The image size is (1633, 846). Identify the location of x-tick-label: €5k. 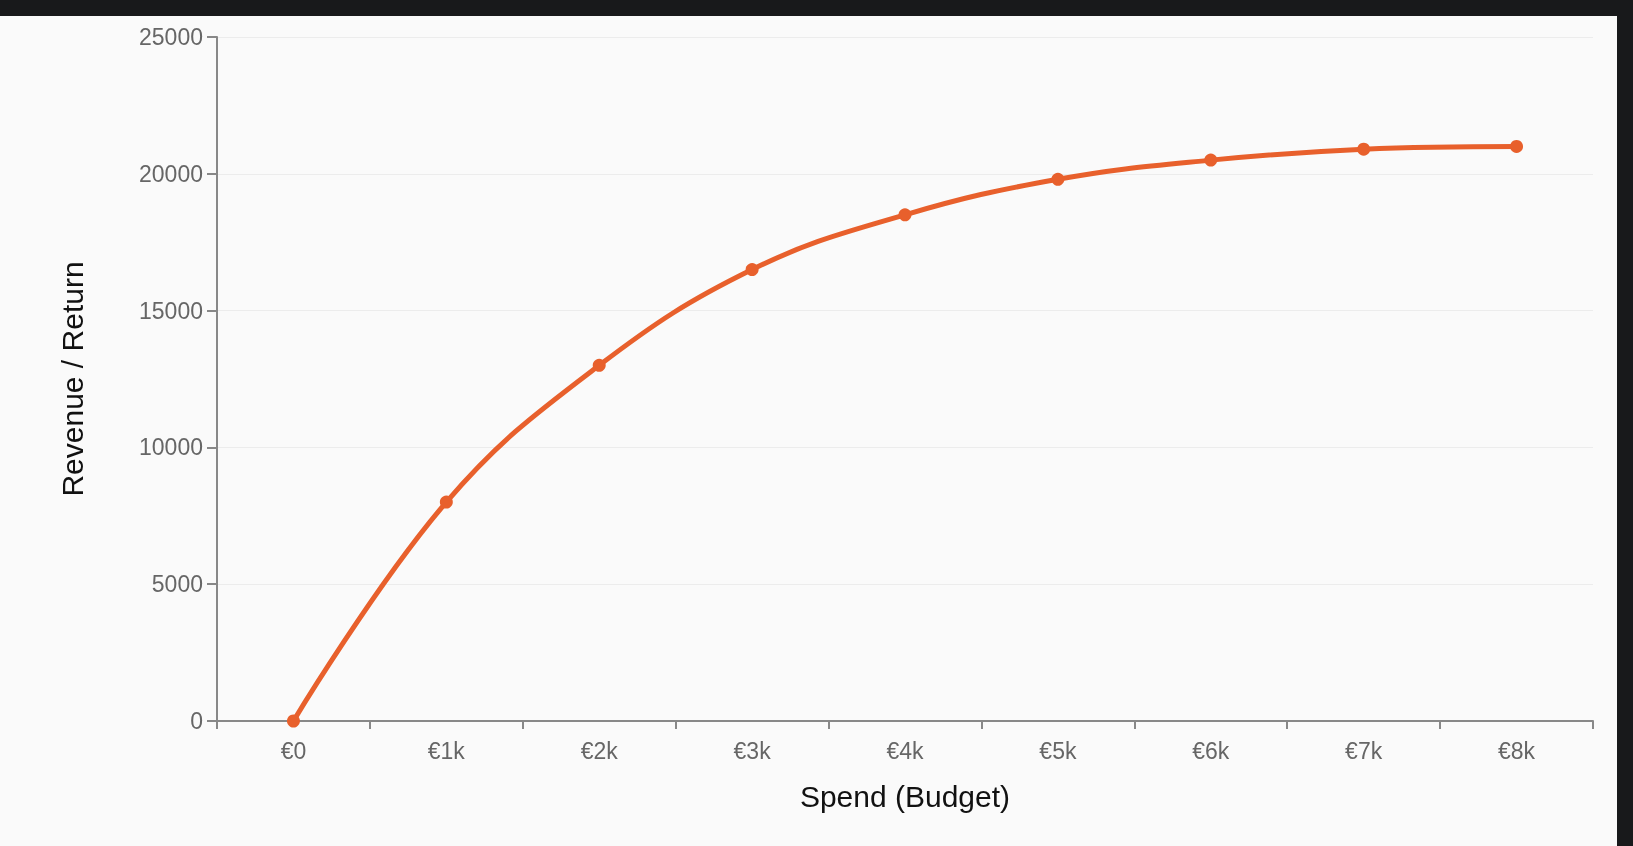
(1058, 750).